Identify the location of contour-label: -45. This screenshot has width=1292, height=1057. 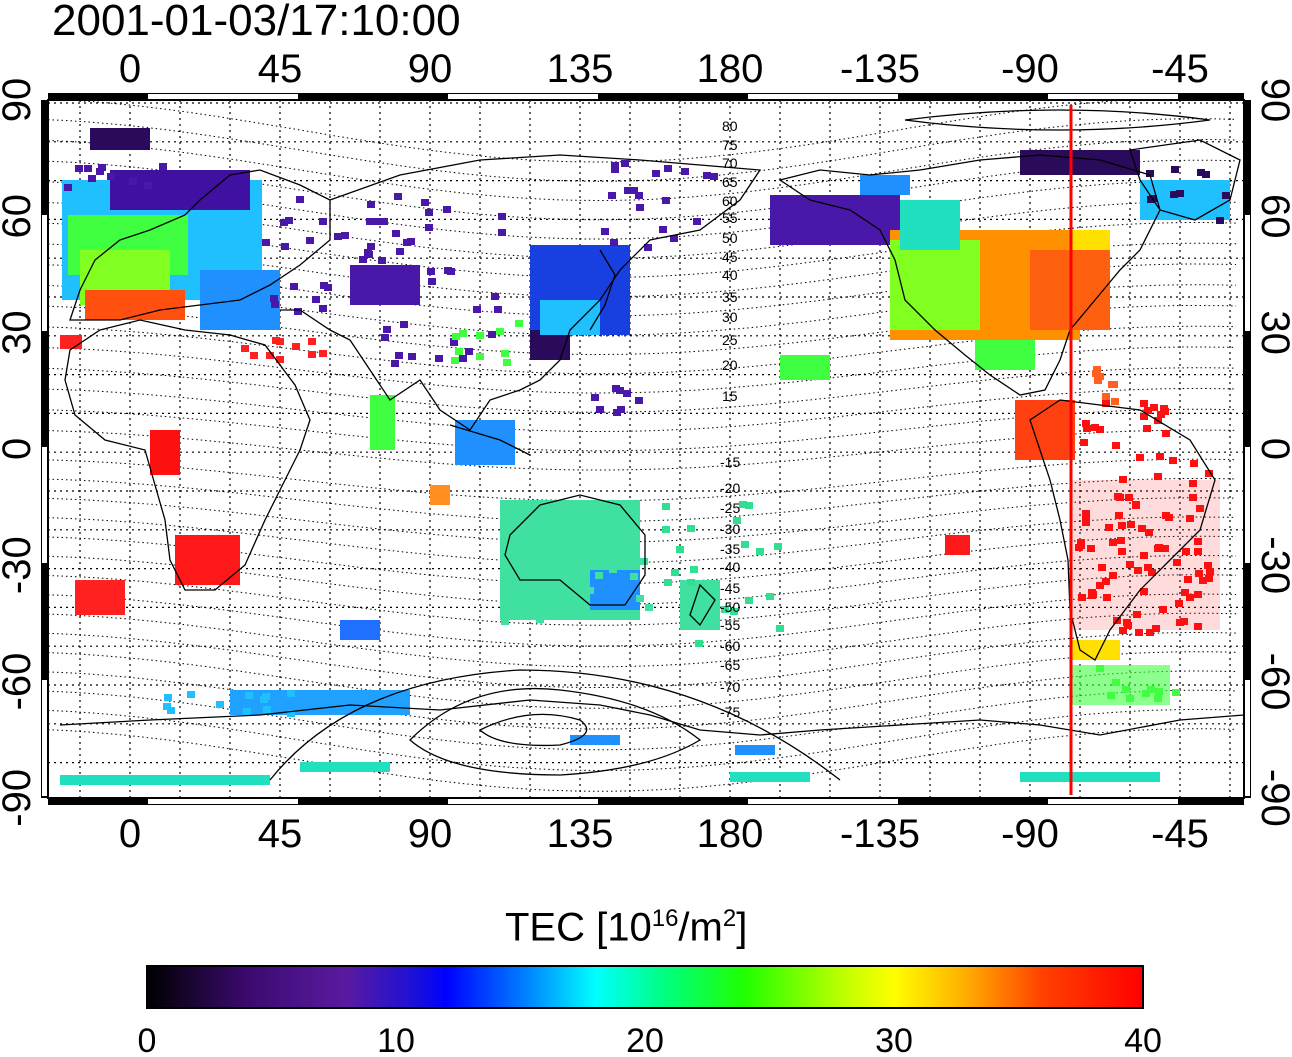
(730, 588).